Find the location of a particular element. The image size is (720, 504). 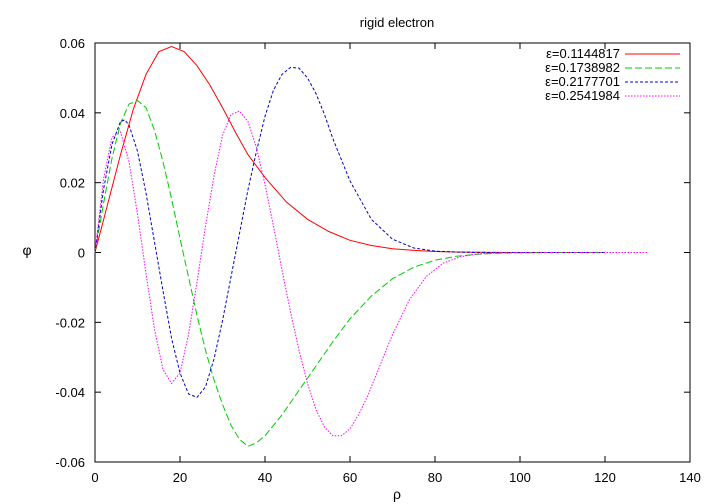

y-axis-label: φ is located at coordinates (26, 250).